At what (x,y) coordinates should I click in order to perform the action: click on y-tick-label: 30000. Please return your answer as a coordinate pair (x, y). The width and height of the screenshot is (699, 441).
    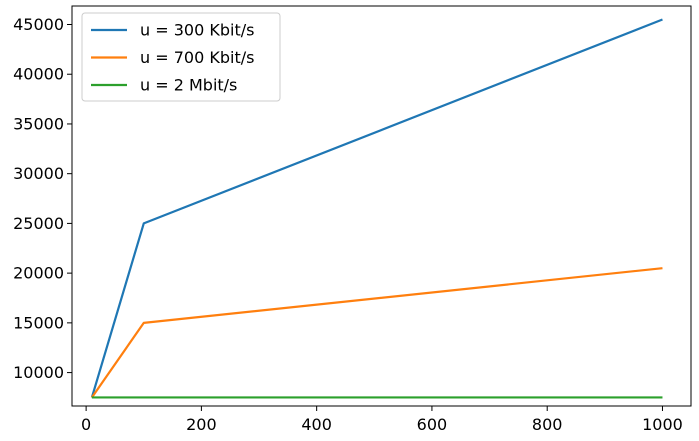
    Looking at the image, I should click on (38, 173).